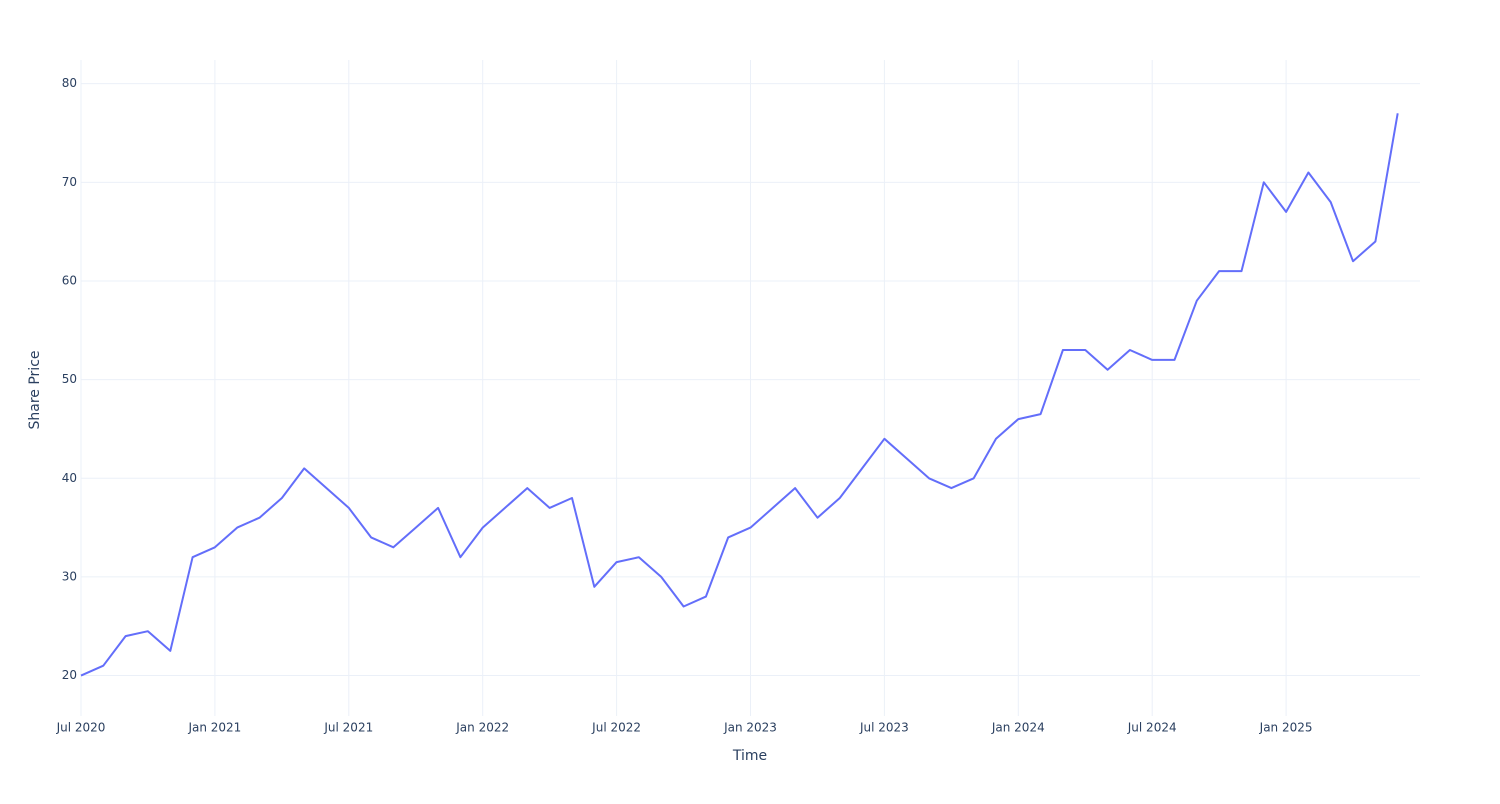  I want to click on x-tick-label: Jul 2024, so click(1152, 728).